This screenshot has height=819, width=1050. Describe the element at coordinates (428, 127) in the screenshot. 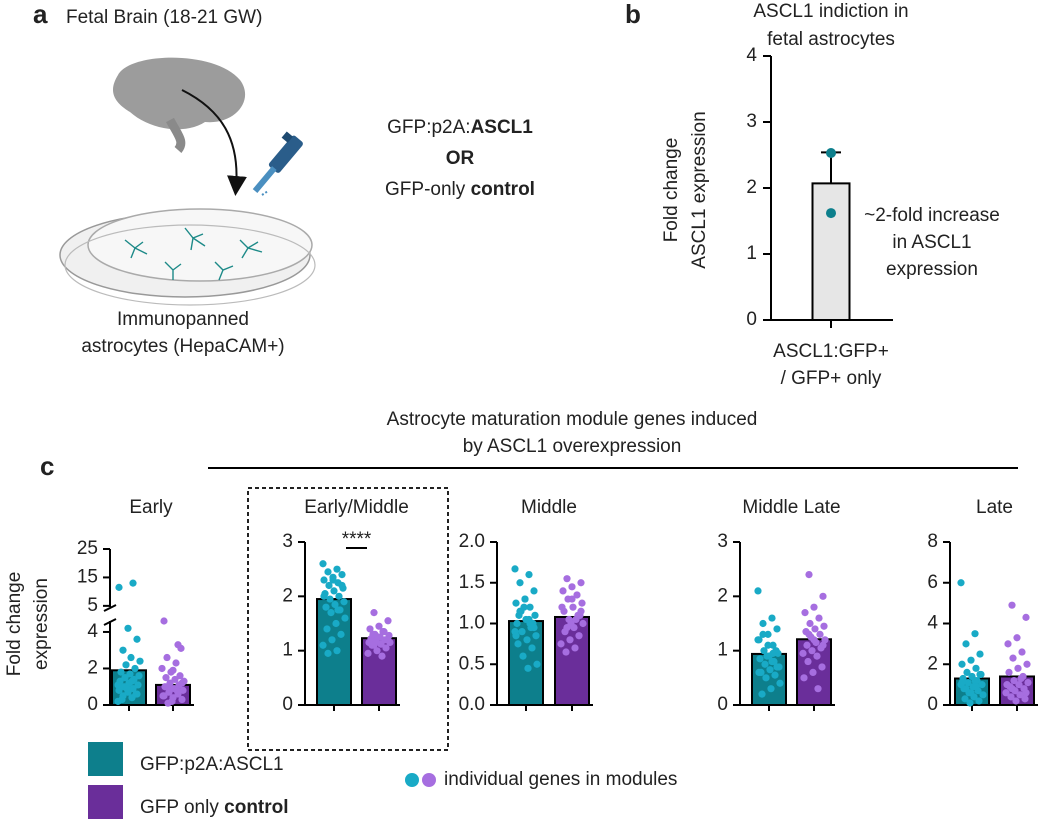

I see `condition-text-part: GFP:p2A:` at that location.